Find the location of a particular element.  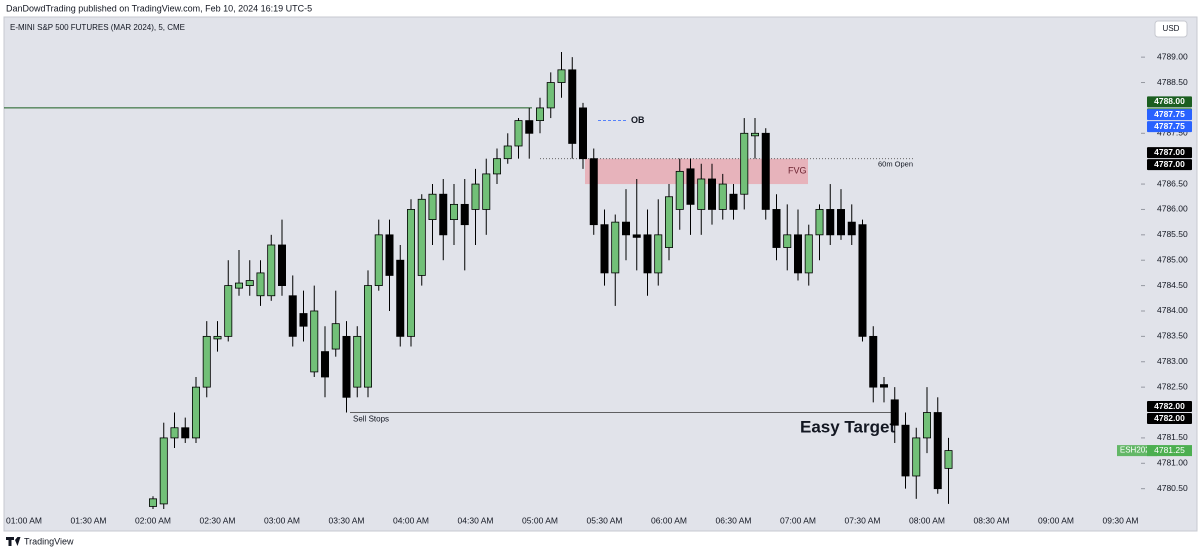

fvg-label: FVG is located at coordinates (797, 171).